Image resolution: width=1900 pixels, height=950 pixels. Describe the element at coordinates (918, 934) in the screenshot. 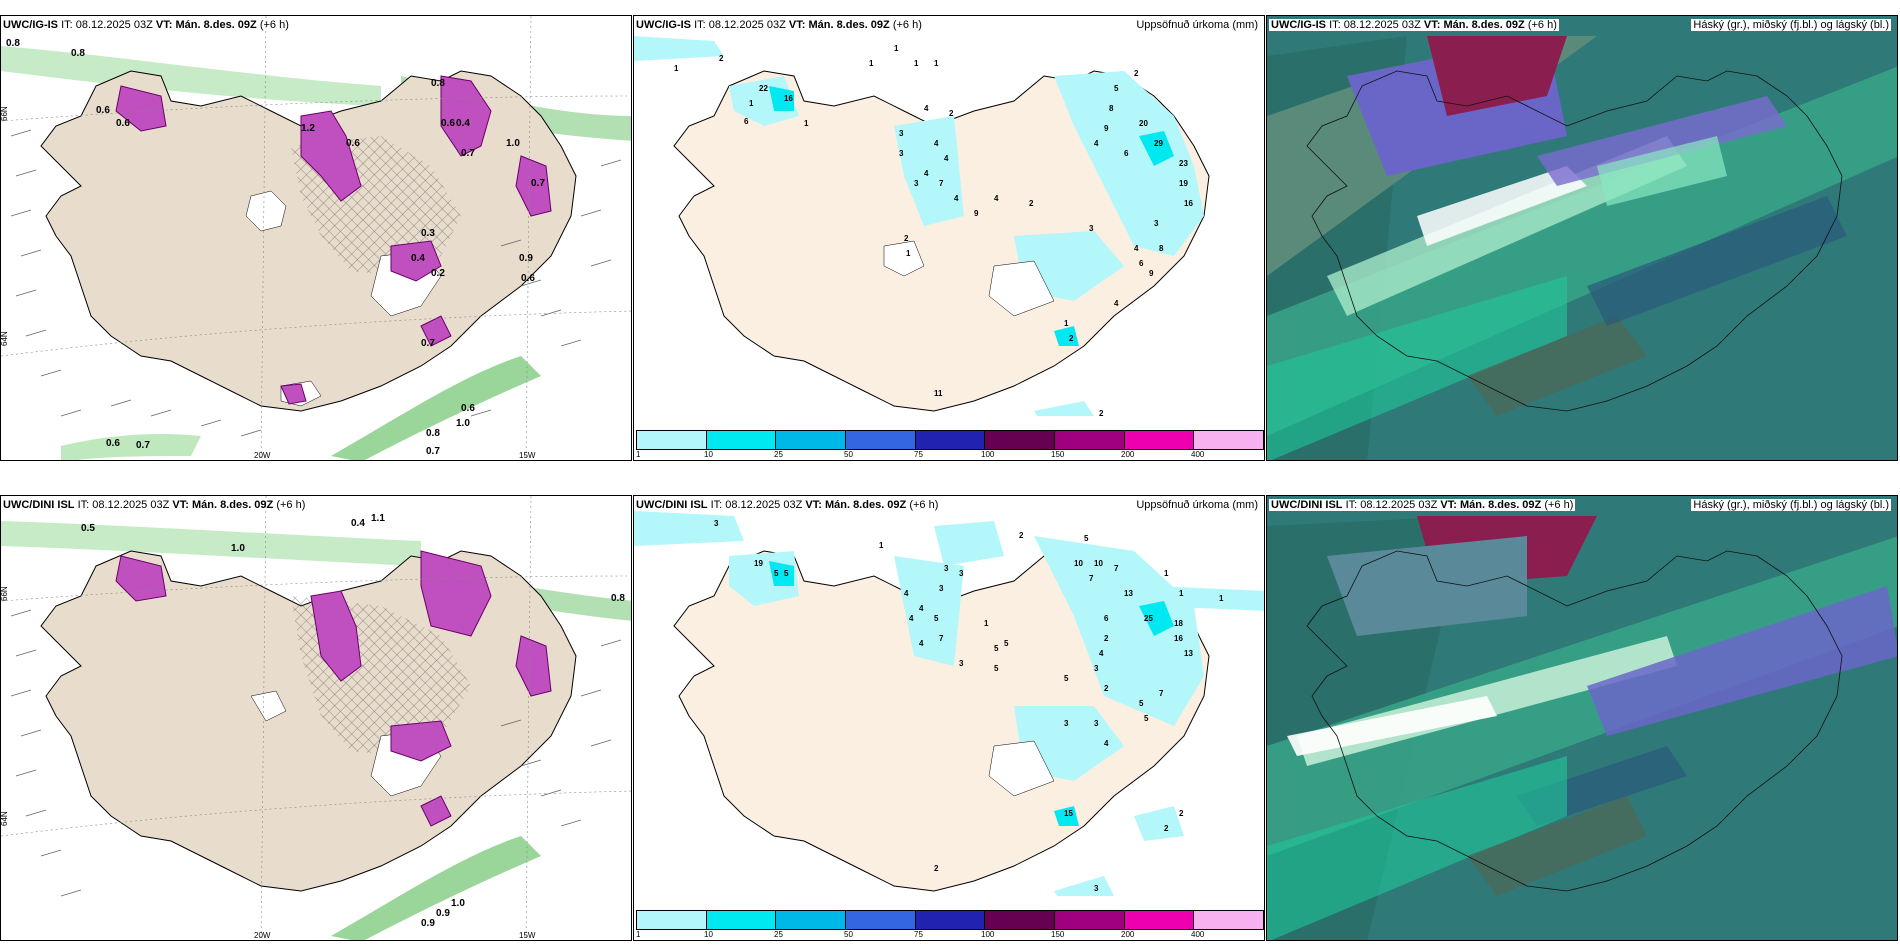

I see `colorbar-tick: 75` at that location.